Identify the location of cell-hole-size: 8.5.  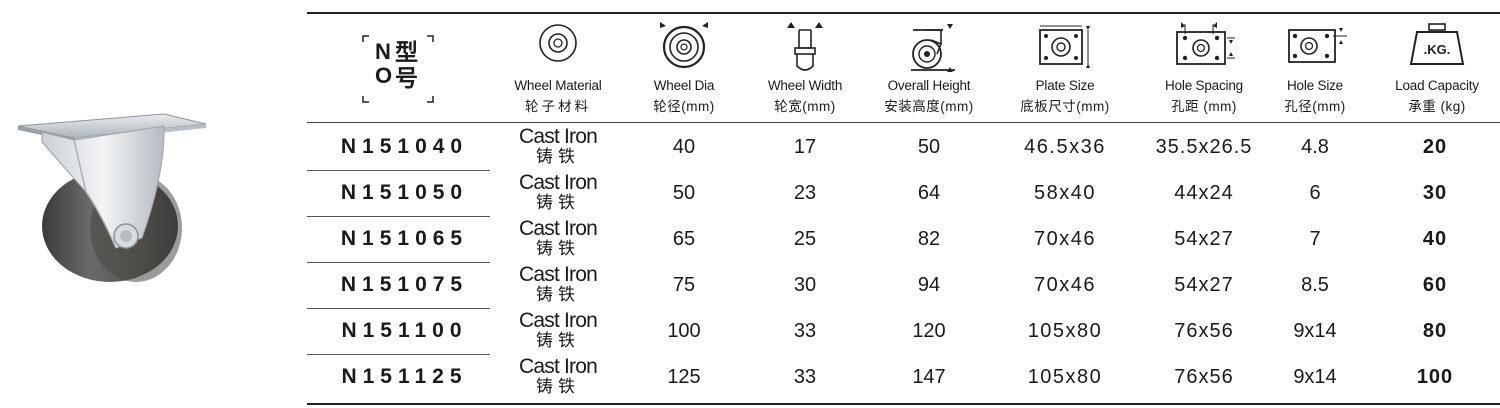
(1315, 284).